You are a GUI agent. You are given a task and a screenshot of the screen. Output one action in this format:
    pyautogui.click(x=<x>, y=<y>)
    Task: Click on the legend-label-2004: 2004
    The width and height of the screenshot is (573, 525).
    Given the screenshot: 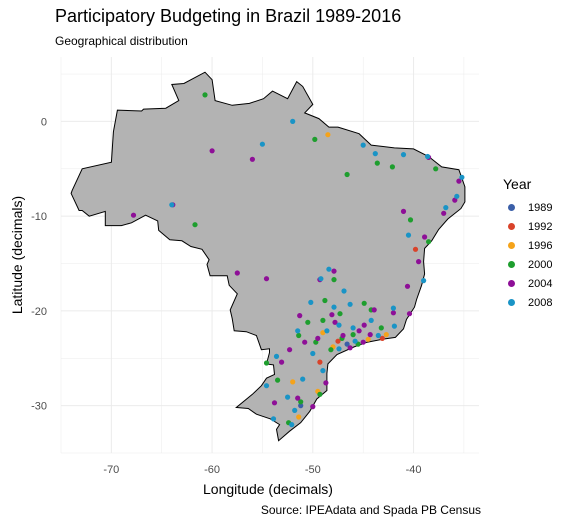 What is the action you would take?
    pyautogui.click(x=540, y=283)
    